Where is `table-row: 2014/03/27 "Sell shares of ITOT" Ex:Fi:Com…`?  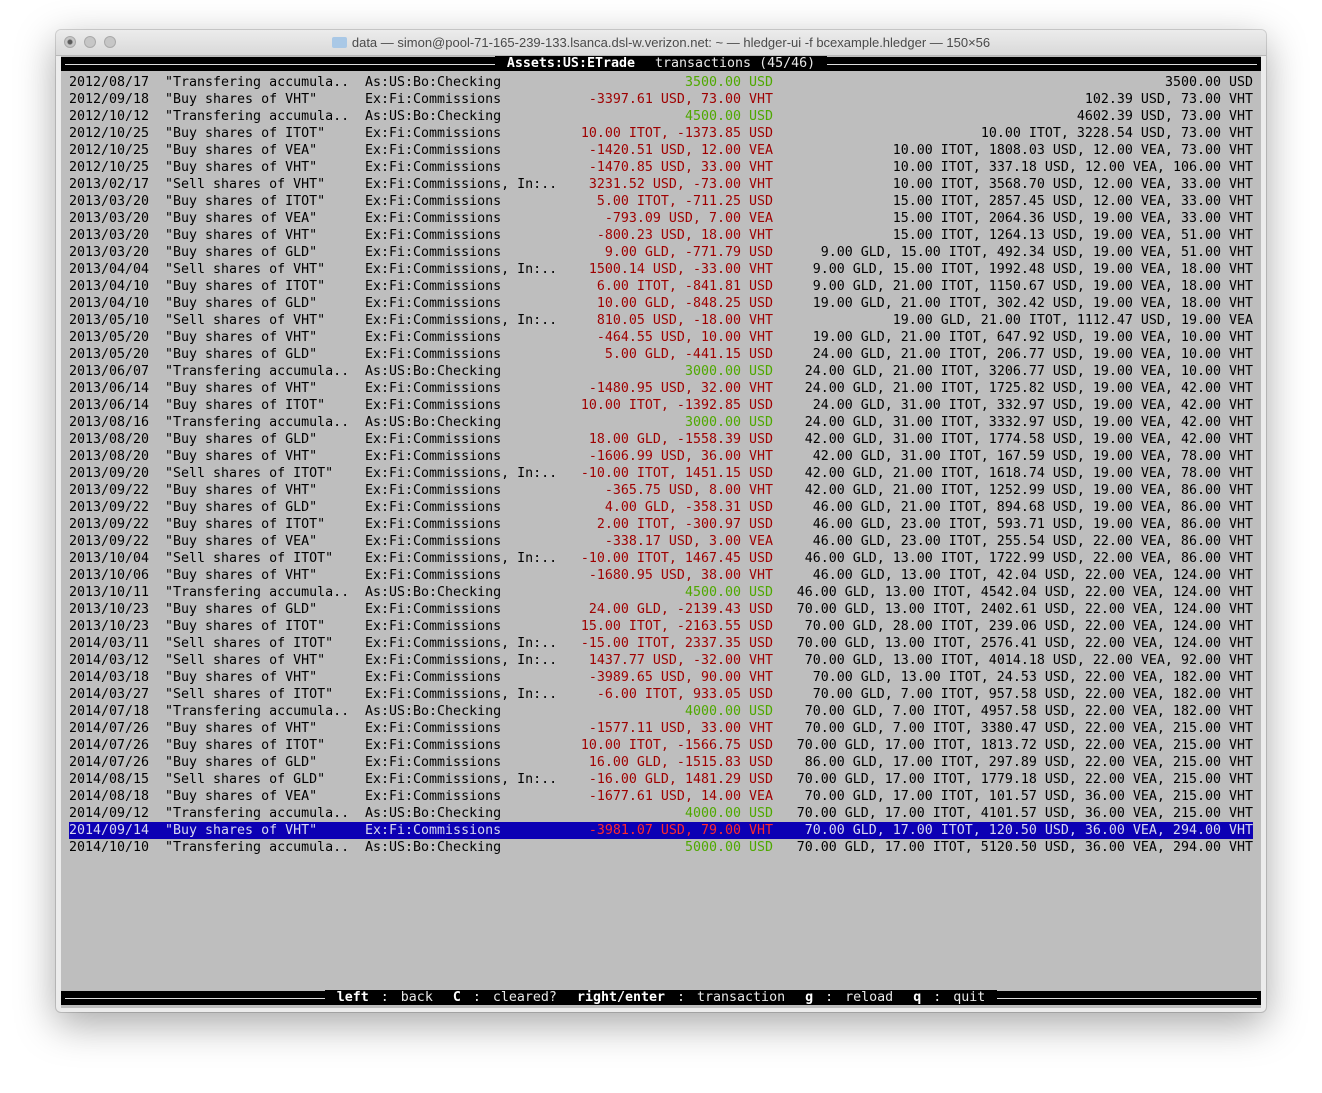
table-row: 2014/03/27 "Sell shares of ITOT" Ex:Fi:Com… is located at coordinates (661, 694).